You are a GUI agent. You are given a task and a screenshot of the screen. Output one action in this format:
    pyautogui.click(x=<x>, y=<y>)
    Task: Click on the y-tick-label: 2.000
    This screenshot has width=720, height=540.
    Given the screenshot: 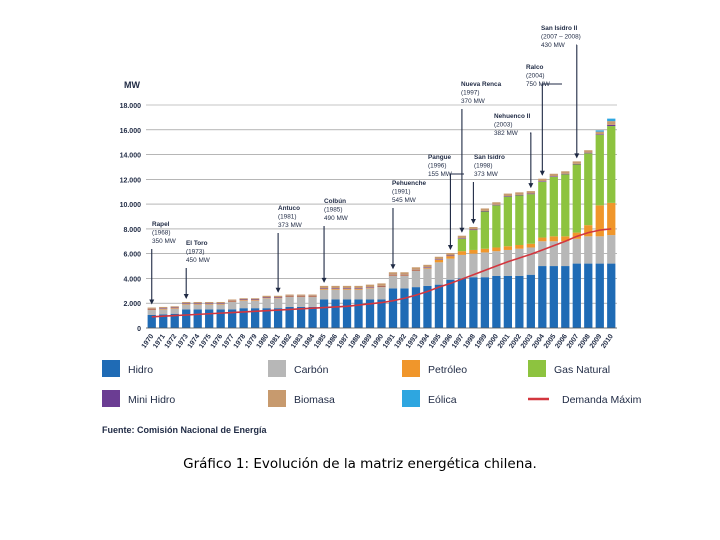 What is the action you would take?
    pyautogui.click(x=132, y=304)
    